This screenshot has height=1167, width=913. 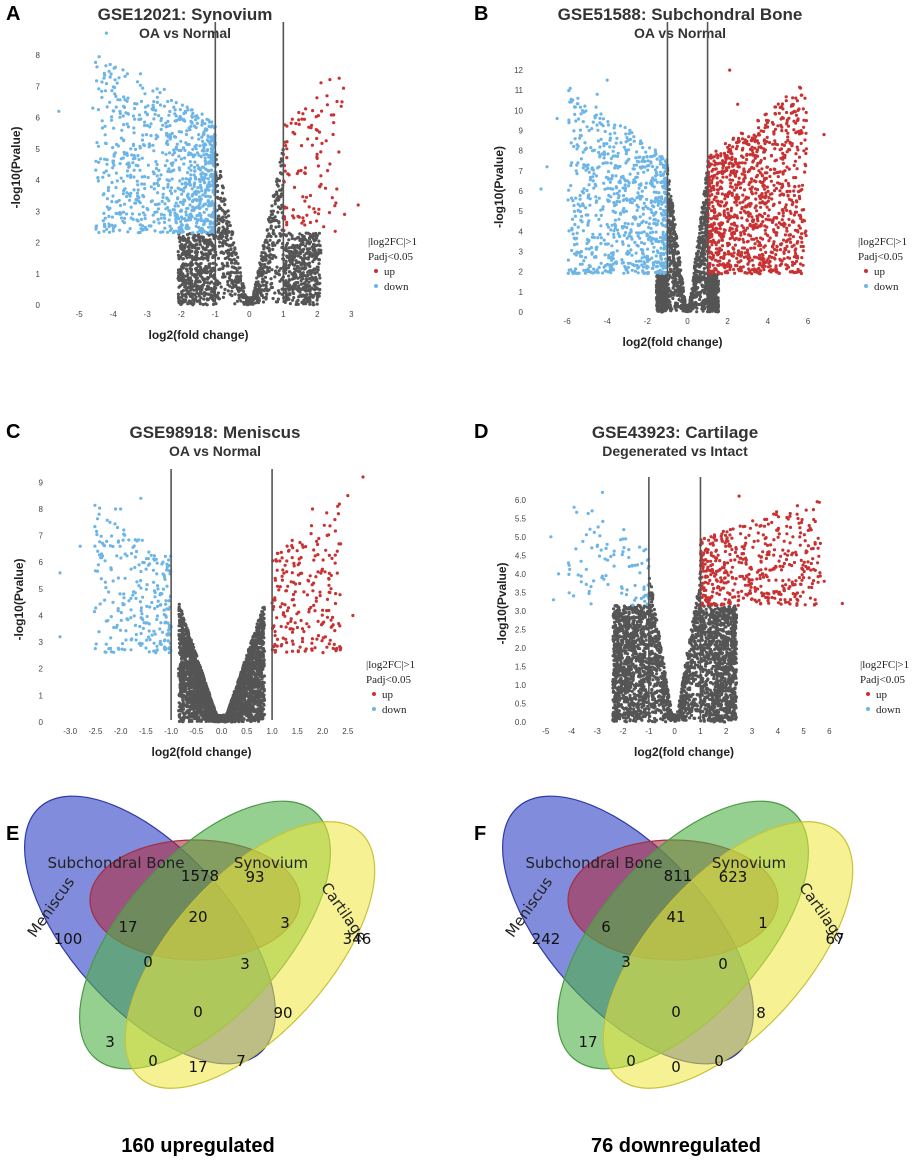 What do you see at coordinates (521, 252) in the screenshot?
I see `y-tick-label: 3` at bounding box center [521, 252].